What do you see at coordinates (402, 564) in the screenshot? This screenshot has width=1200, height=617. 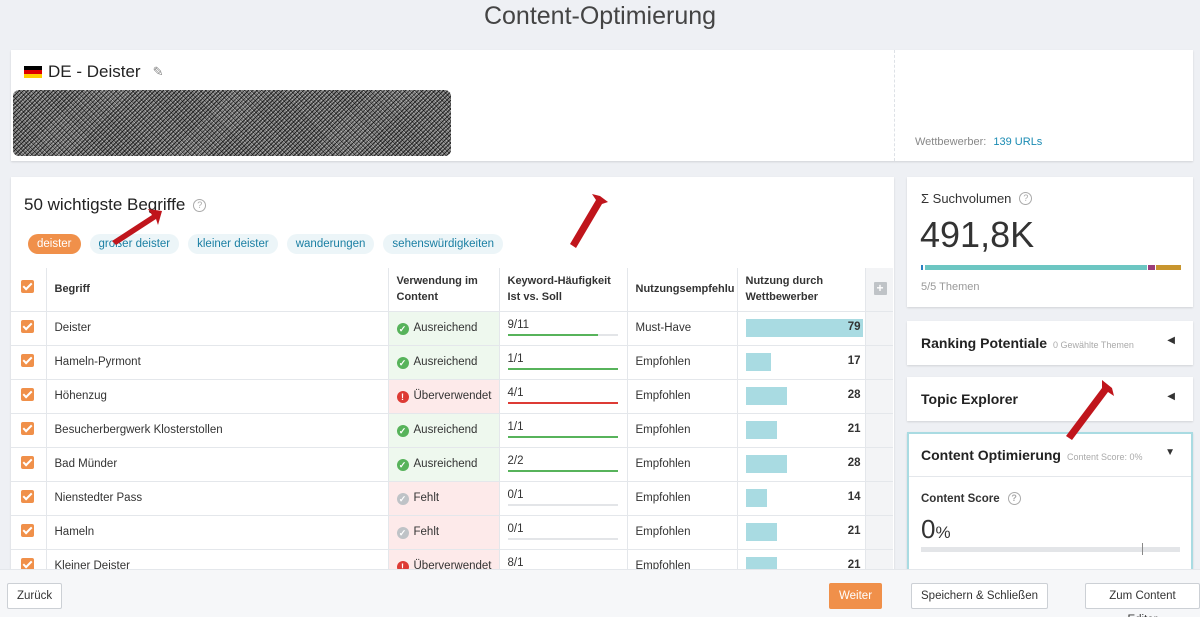 I see `status-icon: !` at bounding box center [402, 564].